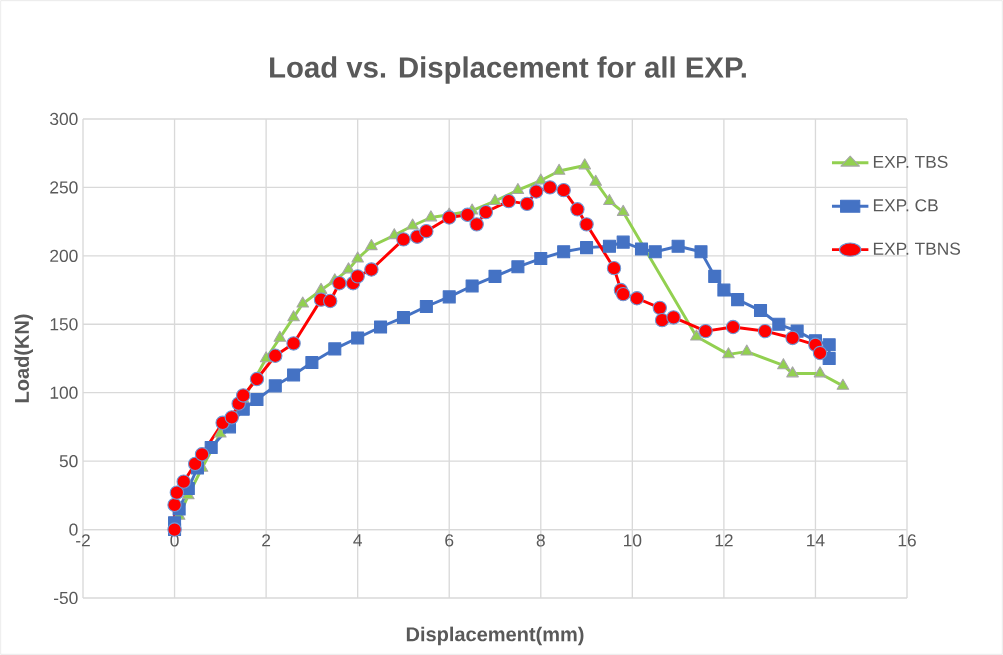 The height and width of the screenshot is (655, 1003). Describe the element at coordinates (64, 187) in the screenshot. I see `y-tick-label: 250` at that location.